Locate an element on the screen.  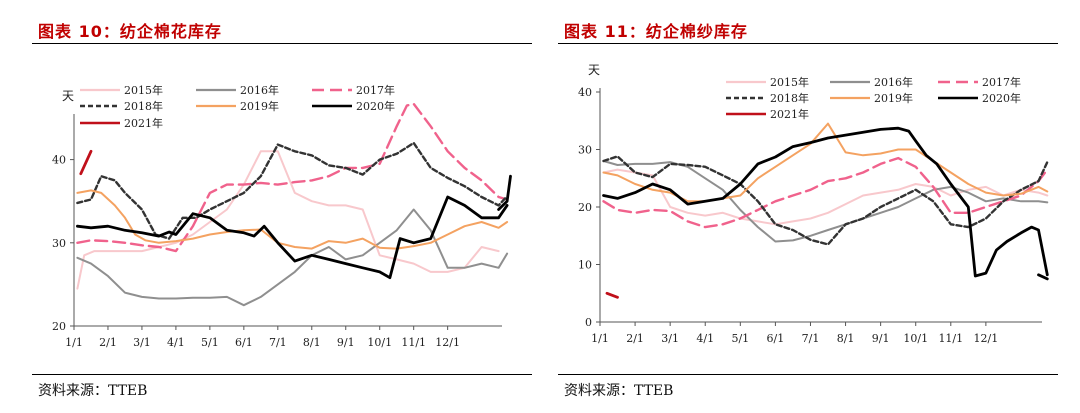
chart-title: 图表 10：纺企棉花库存 is located at coordinates (130, 31).